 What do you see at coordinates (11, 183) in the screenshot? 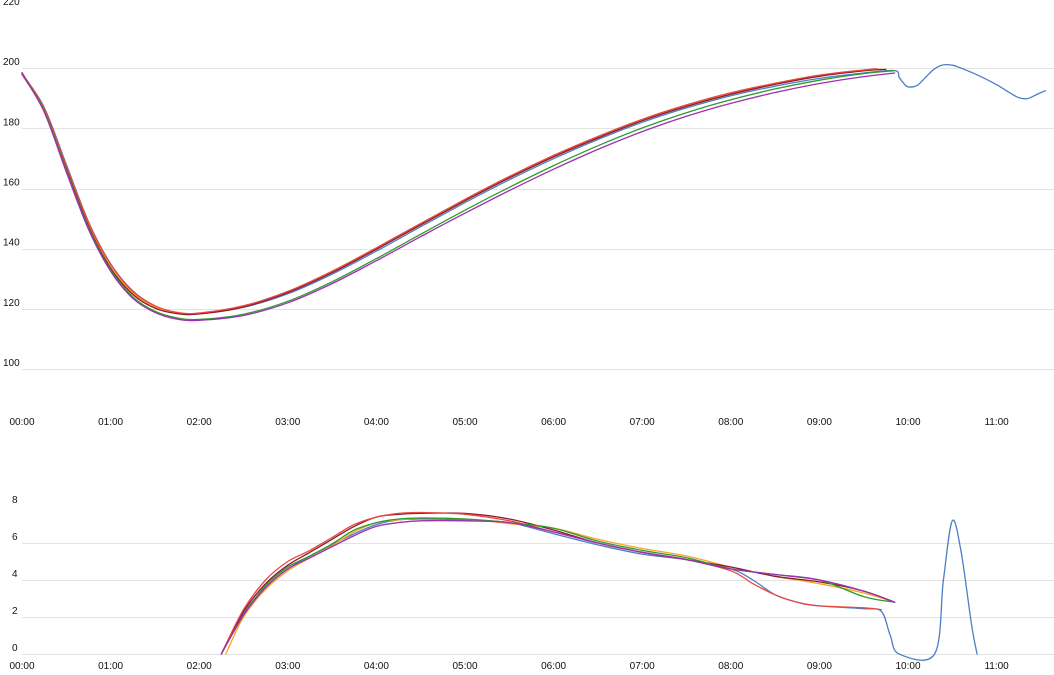
I see `y-tick-label: 160` at bounding box center [11, 183].